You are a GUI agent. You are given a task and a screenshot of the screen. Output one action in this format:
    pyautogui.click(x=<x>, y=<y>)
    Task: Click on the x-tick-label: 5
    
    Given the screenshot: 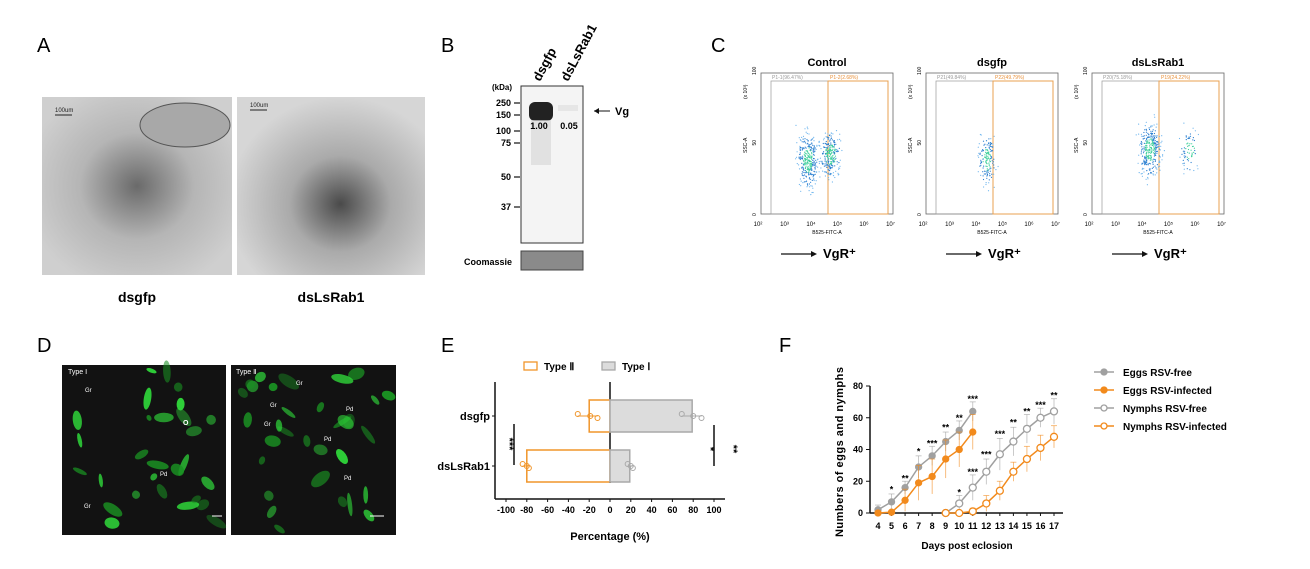 What is the action you would take?
    pyautogui.click(x=891, y=526)
    